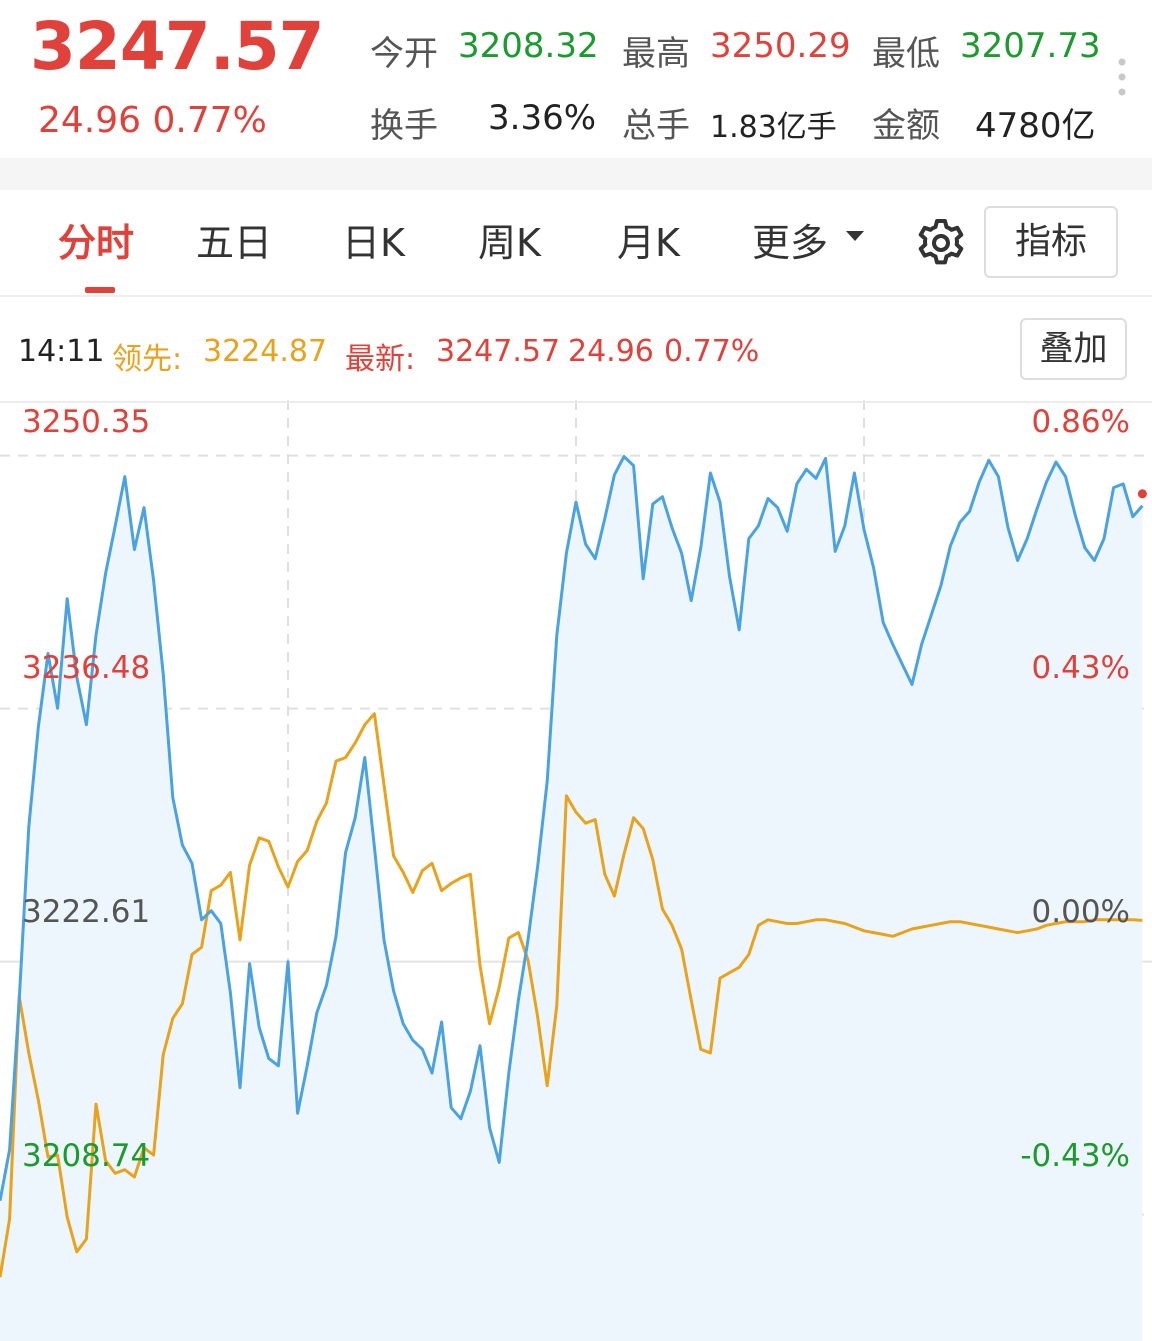 This screenshot has width=1152, height=1341. I want to click on tab-five-day: 五日, so click(234, 243).